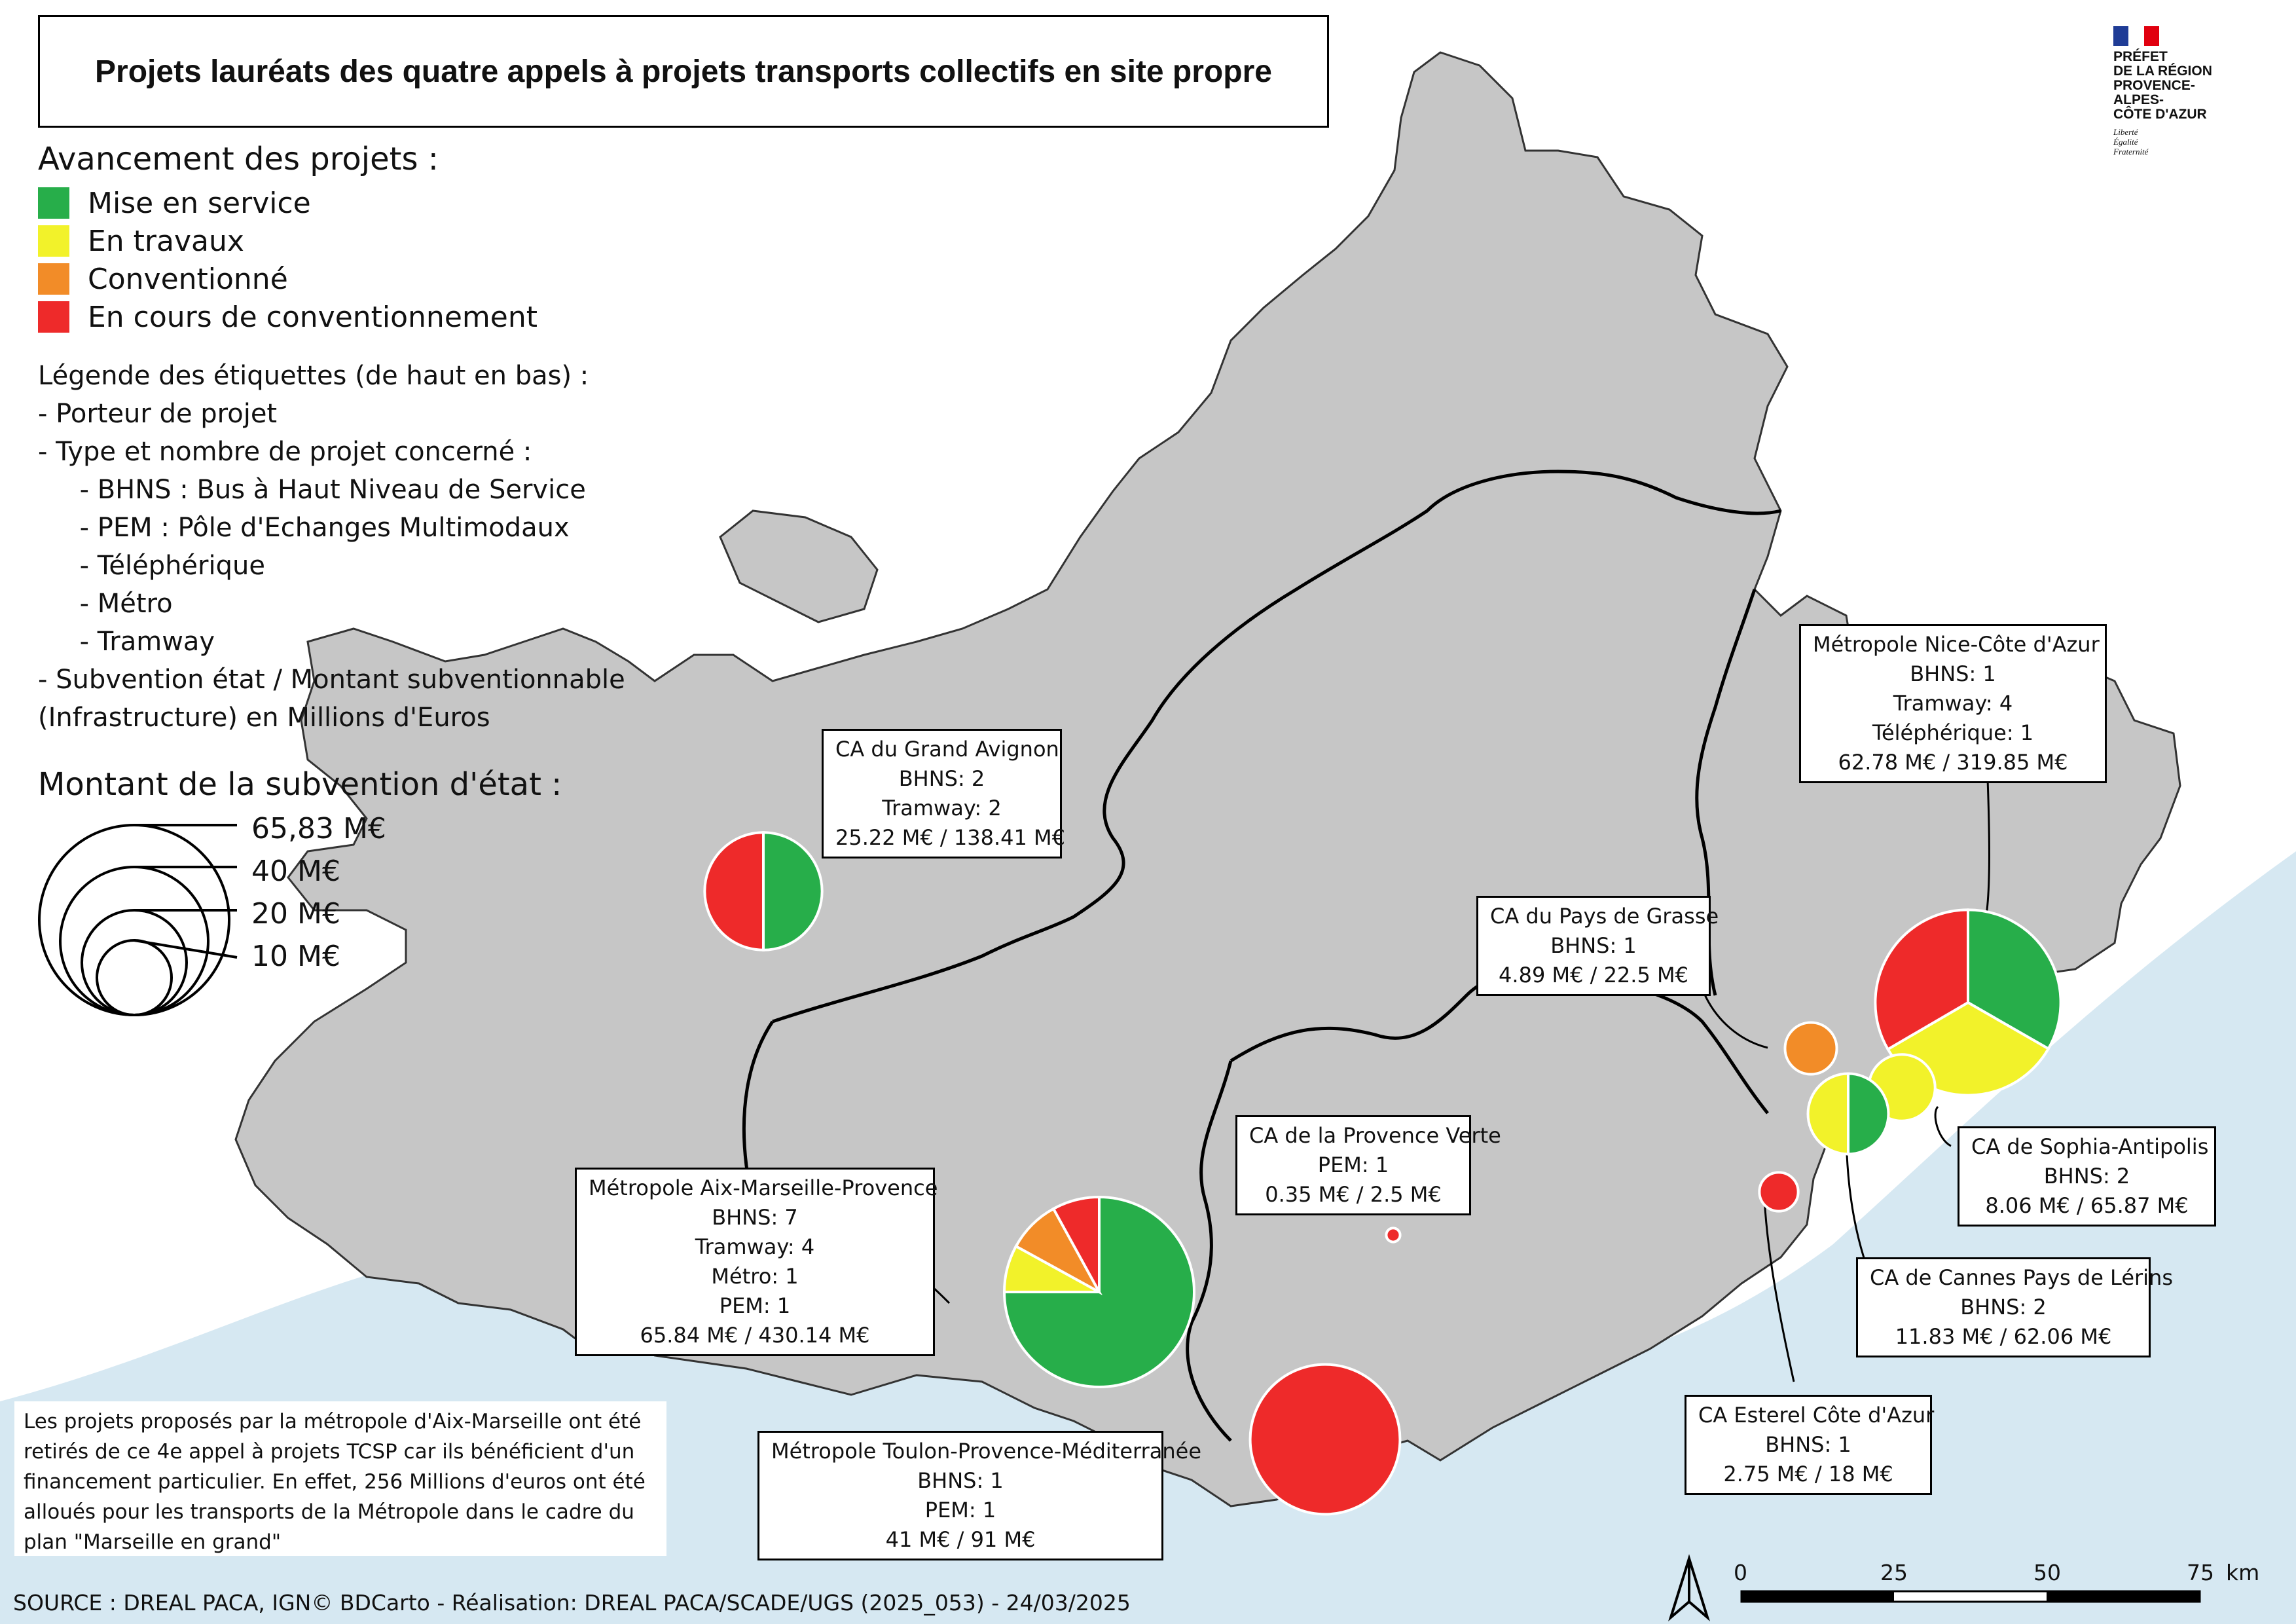 Image resolution: width=2296 pixels, height=1624 pixels. Describe the element at coordinates (53, 241) in the screenshot. I see `swatch-en-travaux` at that location.